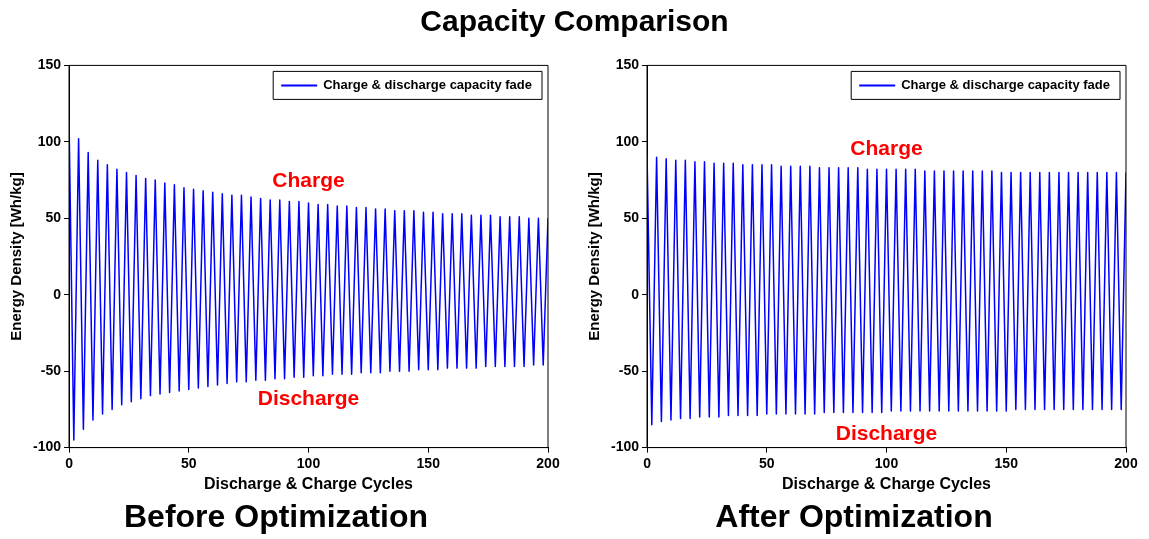 The height and width of the screenshot is (539, 1149). I want to click on text: Before Optimization, so click(276, 515).